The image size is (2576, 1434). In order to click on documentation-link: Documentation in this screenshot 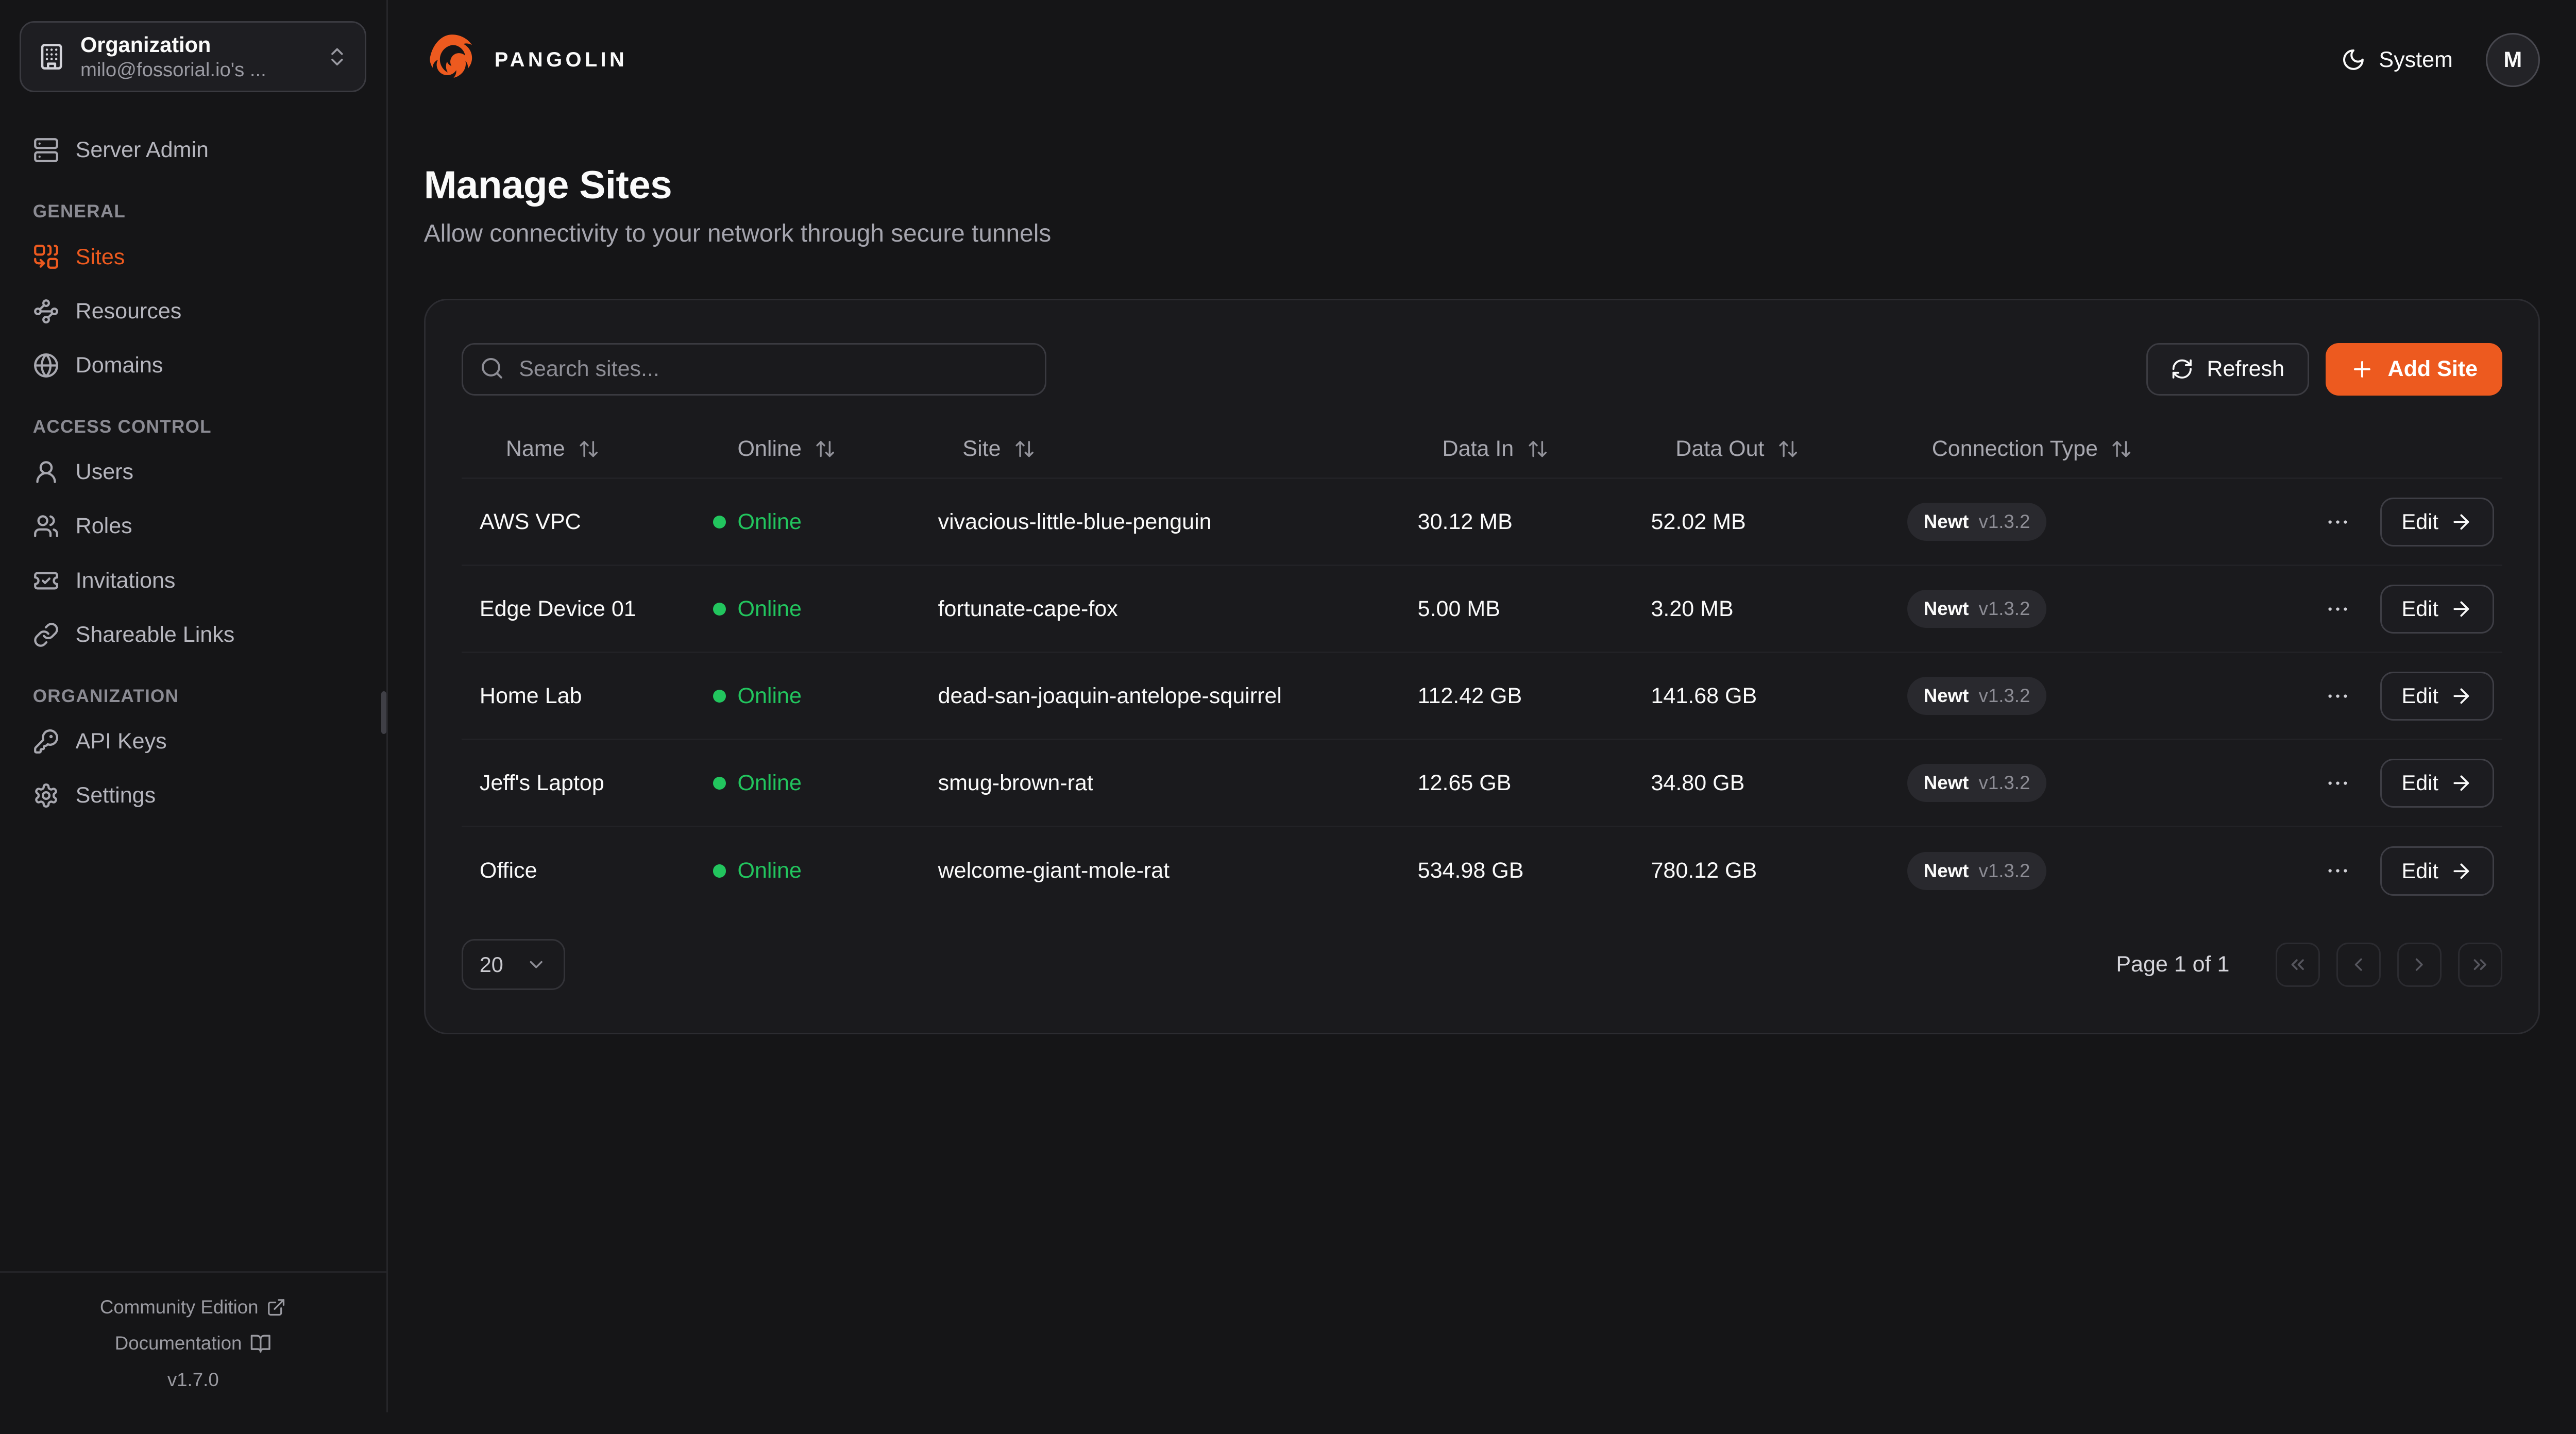, I will do `click(193, 1343)`.